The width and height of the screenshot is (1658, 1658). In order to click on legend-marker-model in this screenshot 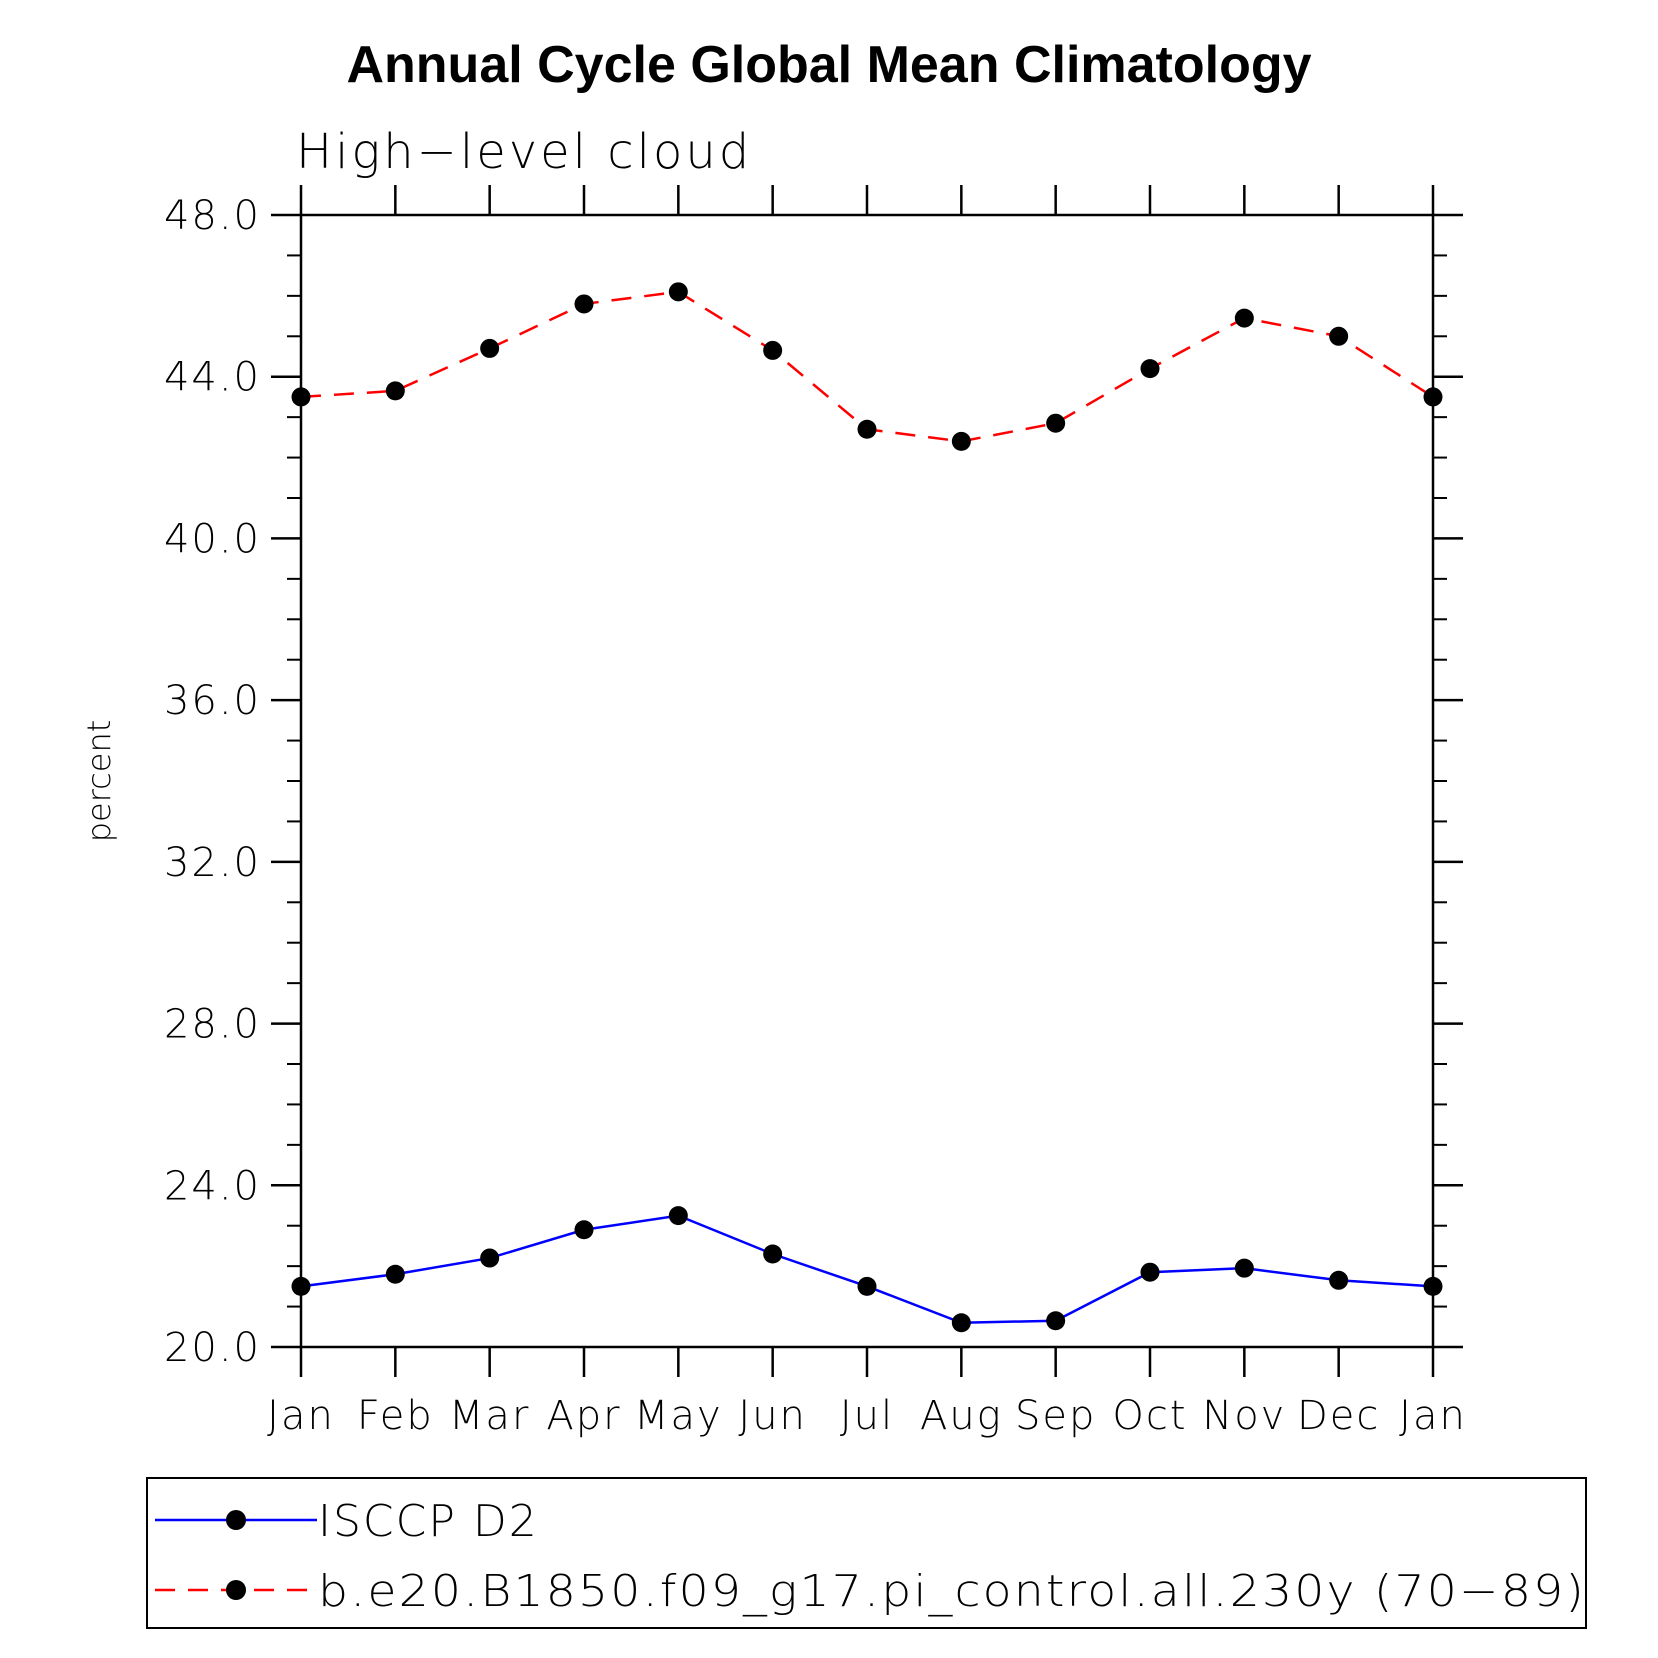, I will do `click(236, 1590)`.